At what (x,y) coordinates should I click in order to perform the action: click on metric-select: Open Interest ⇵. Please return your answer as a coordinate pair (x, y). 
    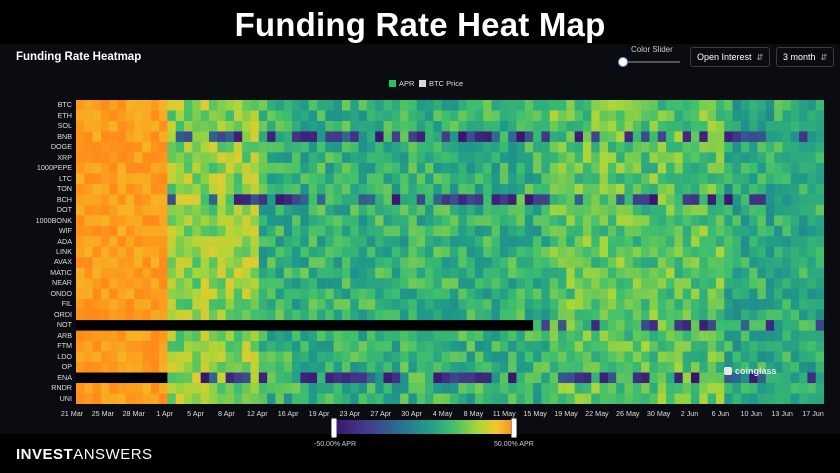
    Looking at the image, I should click on (730, 57).